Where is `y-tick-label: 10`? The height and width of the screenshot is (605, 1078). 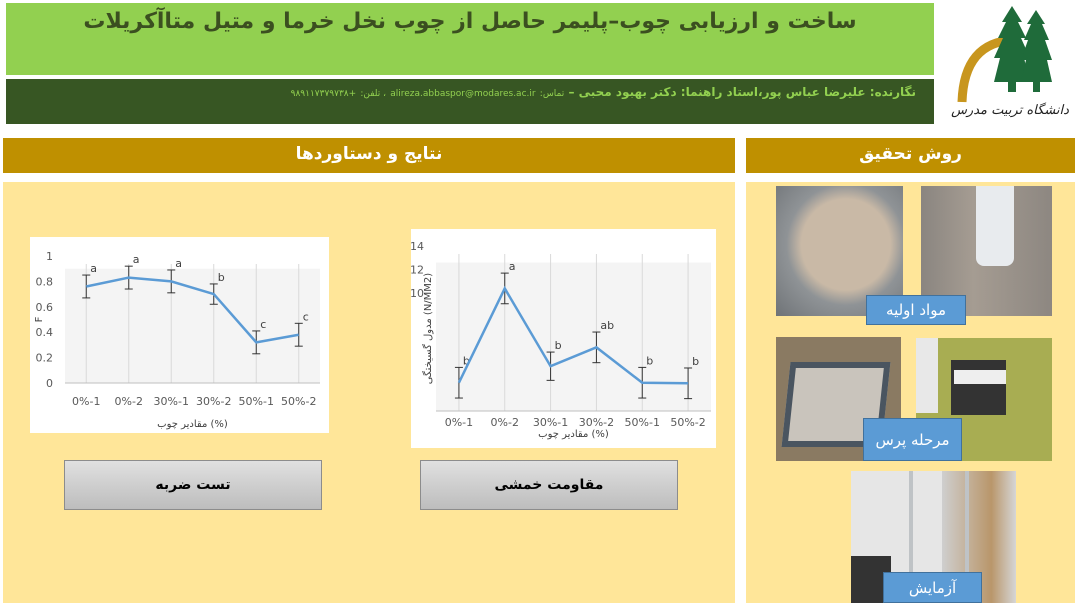 y-tick-label: 10 is located at coordinates (417, 293).